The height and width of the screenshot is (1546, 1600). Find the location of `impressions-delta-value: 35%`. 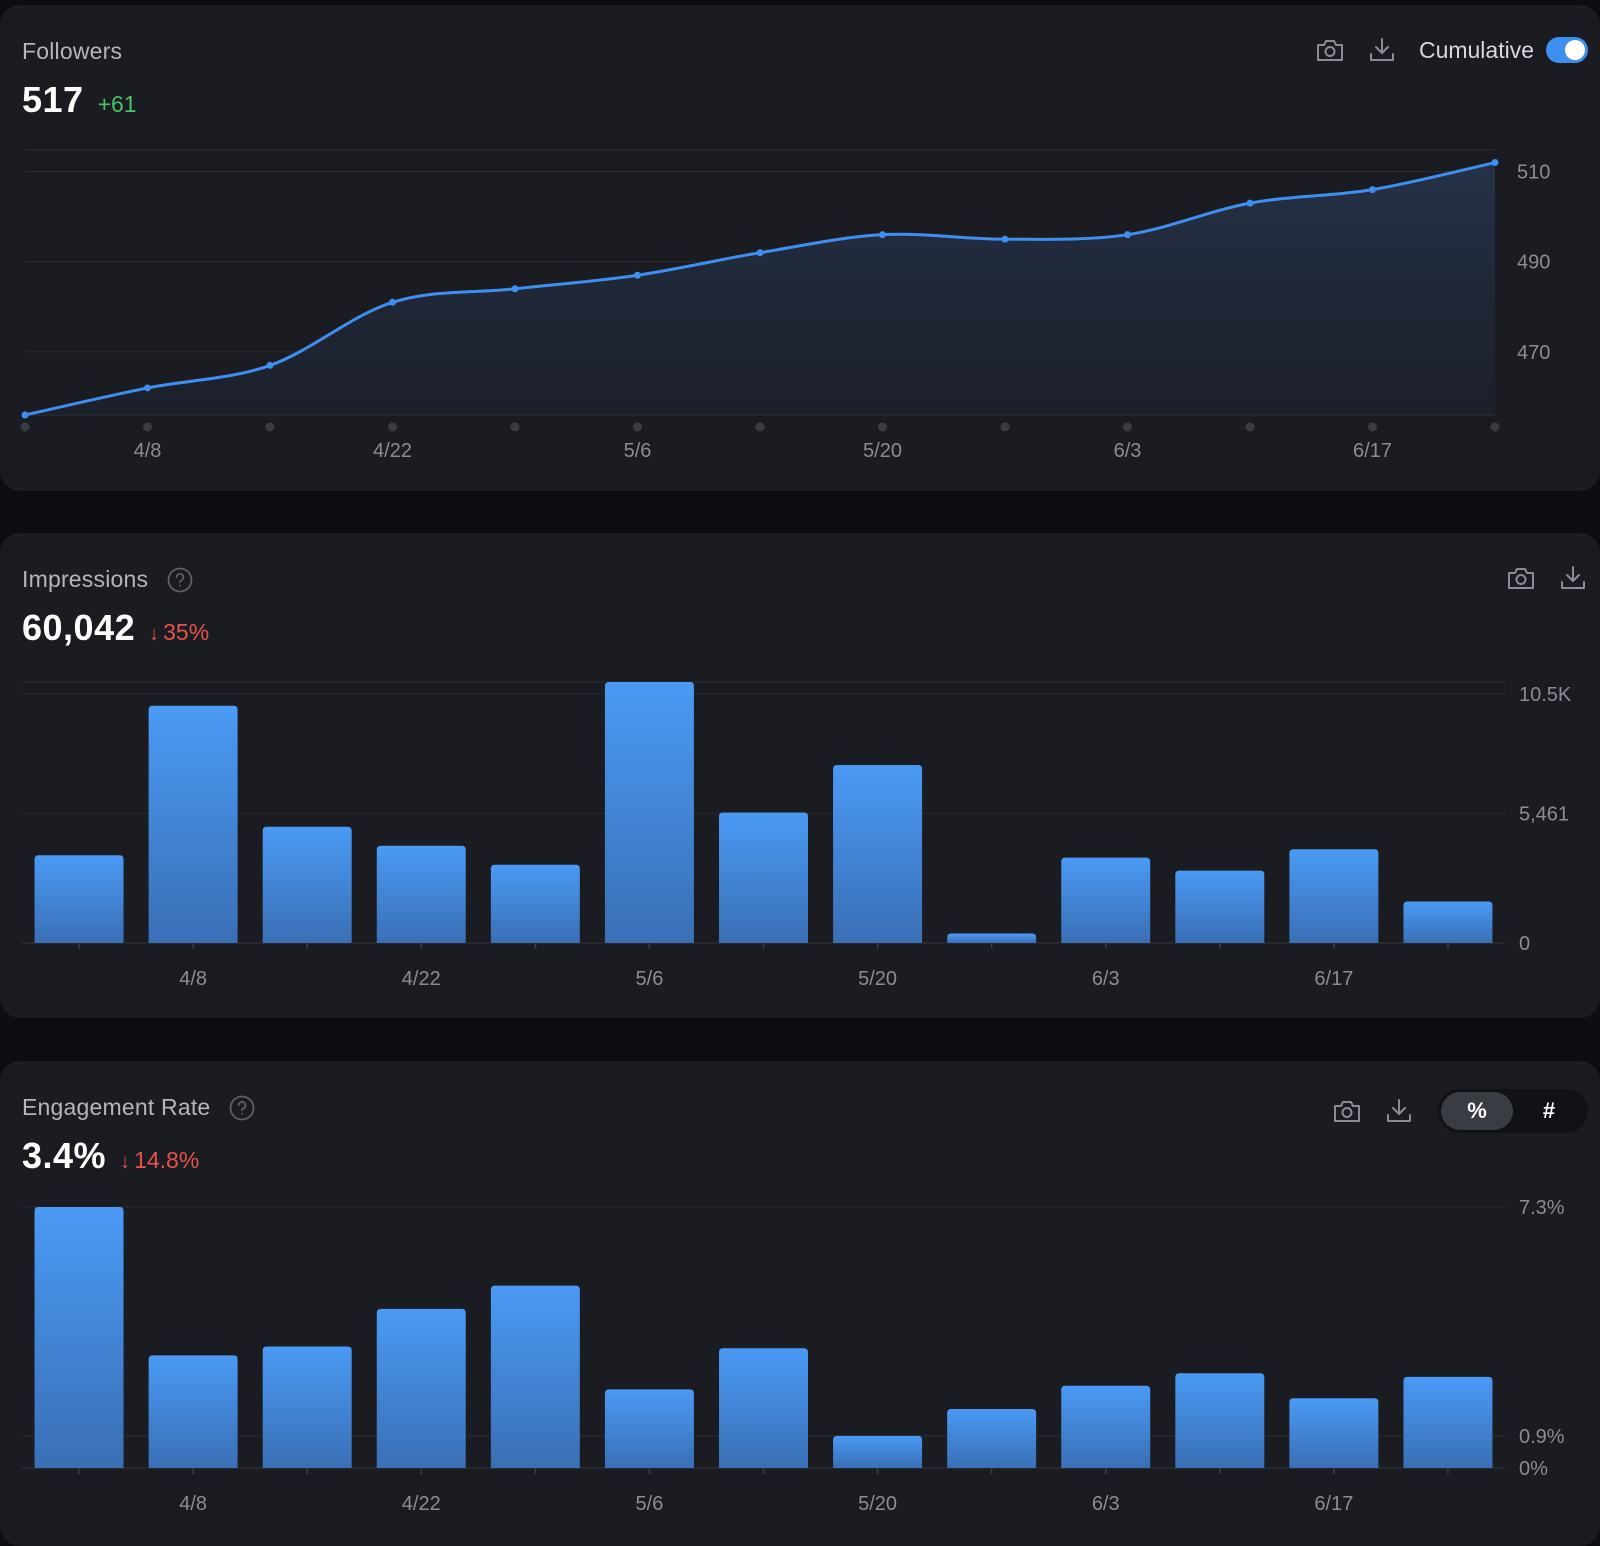

impressions-delta-value: 35% is located at coordinates (186, 632).